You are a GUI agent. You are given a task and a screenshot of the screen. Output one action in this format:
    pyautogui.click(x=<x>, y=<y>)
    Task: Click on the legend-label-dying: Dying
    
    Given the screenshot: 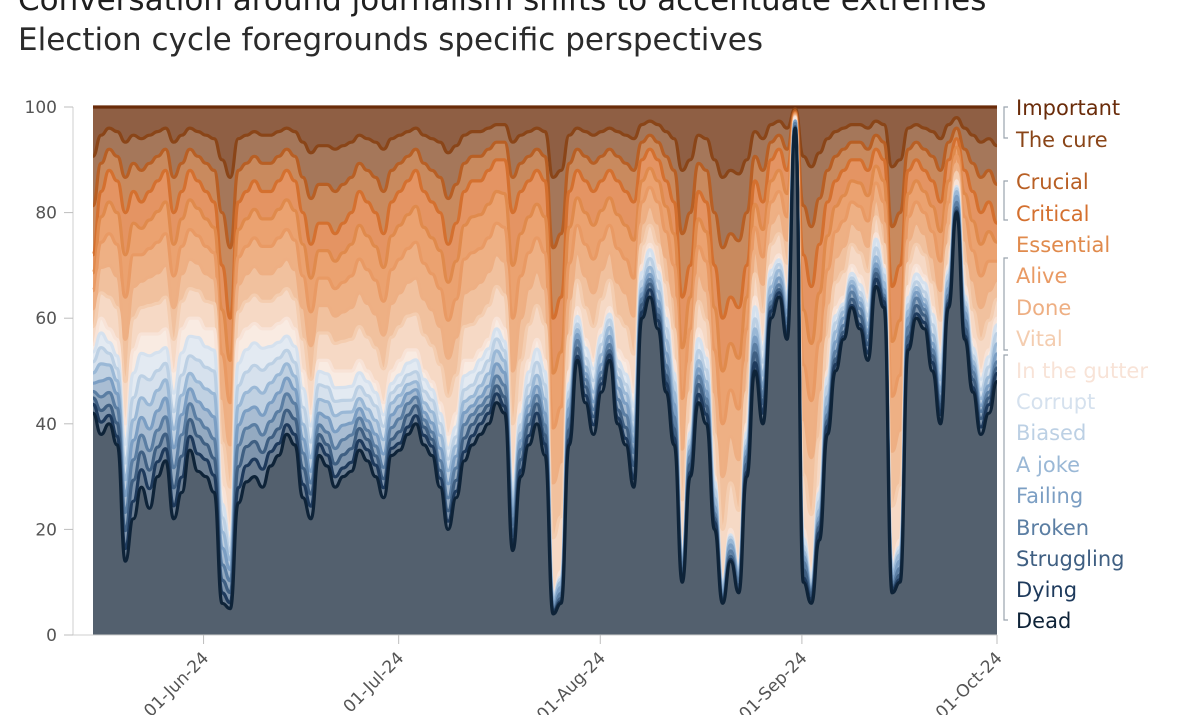 What is the action you would take?
    pyautogui.click(x=1046, y=590)
    